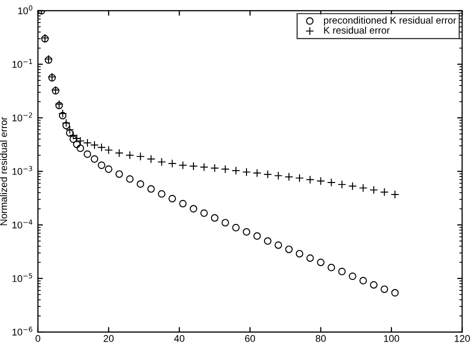 The height and width of the screenshot is (357, 474). I want to click on x-tick-label: 80, so click(321, 338).